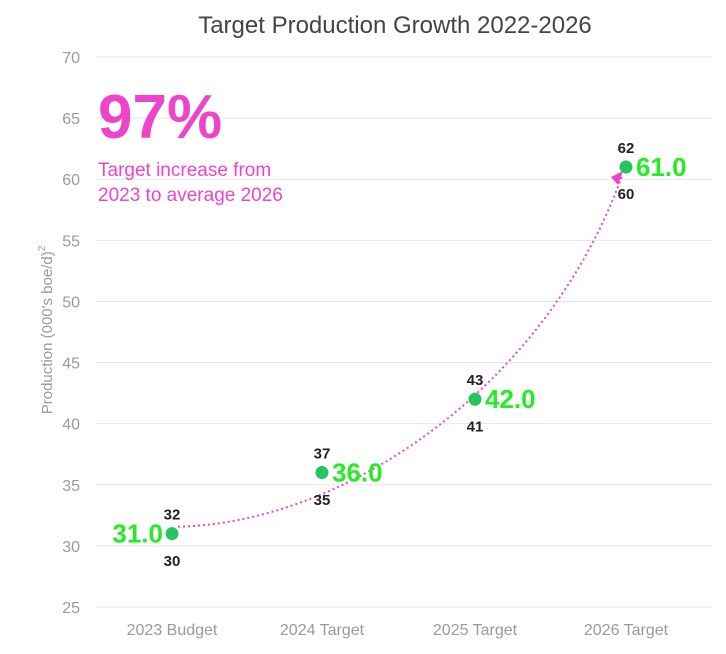 The image size is (726, 654). Describe the element at coordinates (190, 195) in the screenshot. I see `annotation-line-2: 2023 to average 2026` at that location.